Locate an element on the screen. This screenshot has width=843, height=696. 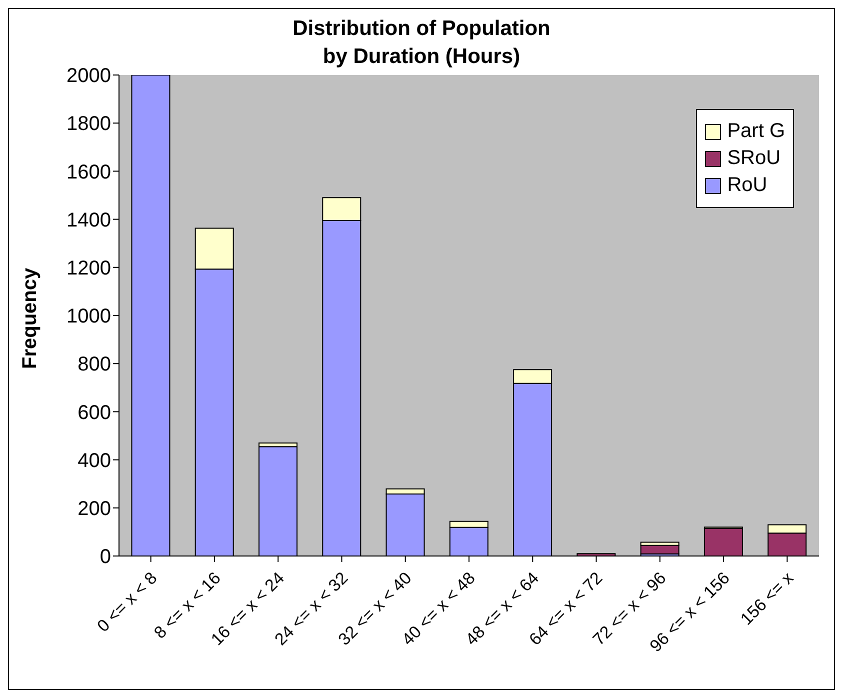
y-tick-label: 0 is located at coordinates (105, 557).